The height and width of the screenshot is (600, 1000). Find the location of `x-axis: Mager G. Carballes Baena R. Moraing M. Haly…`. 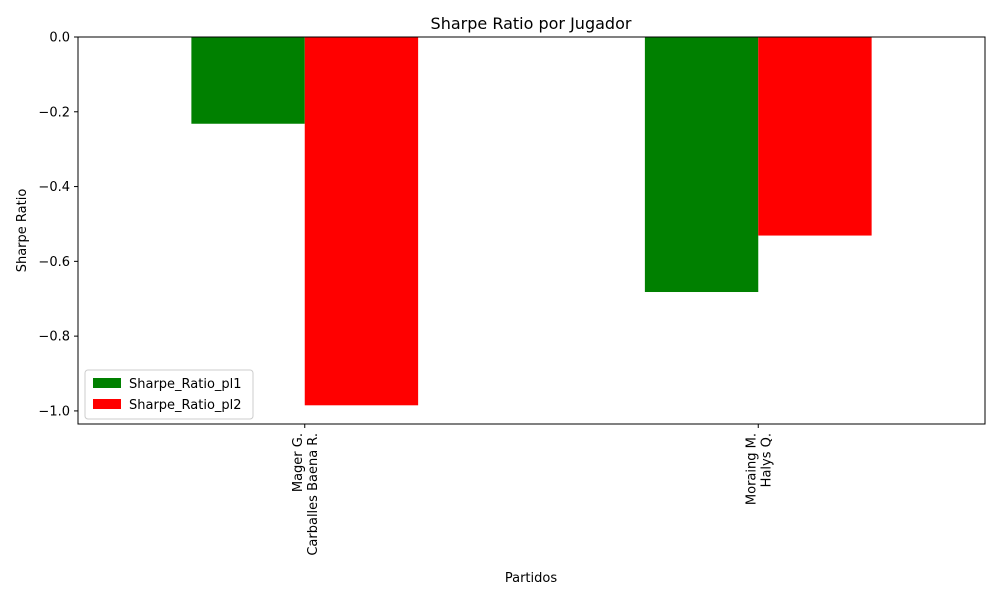

x-axis: Mager G. Carballes Baena R. Moraing M. Haly… is located at coordinates (532, 490).